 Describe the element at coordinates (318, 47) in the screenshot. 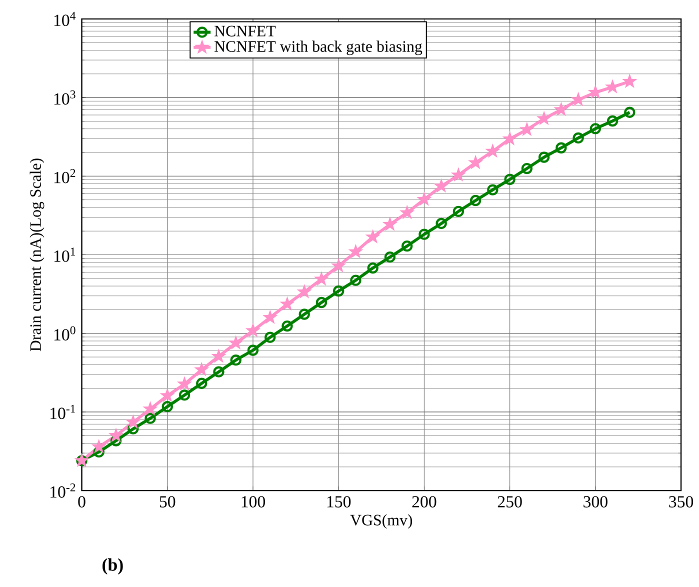

I see `legend-label: NCNFET with back gate biasing` at that location.